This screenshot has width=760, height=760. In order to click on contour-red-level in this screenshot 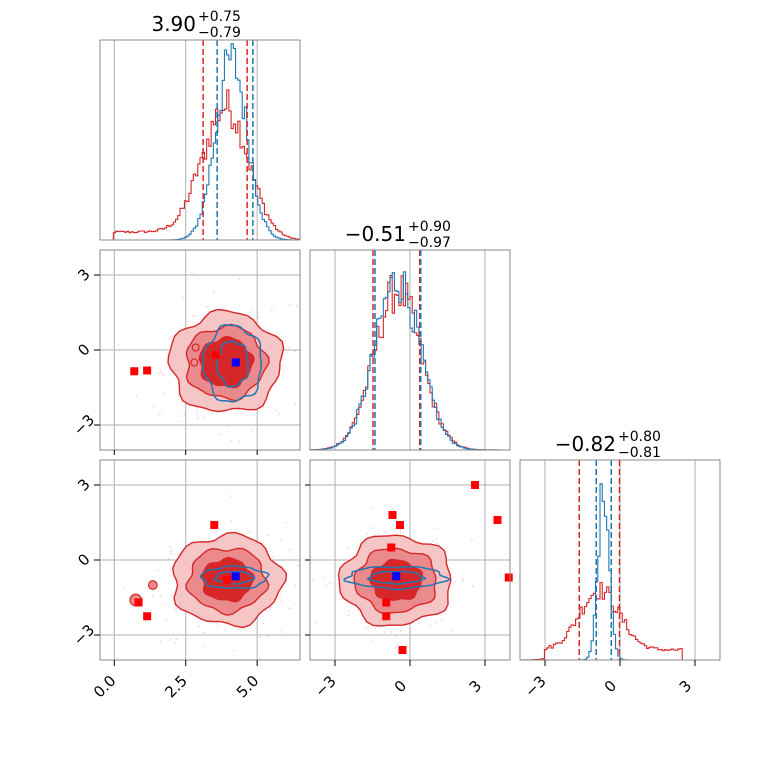, I will do `click(226, 362)`.